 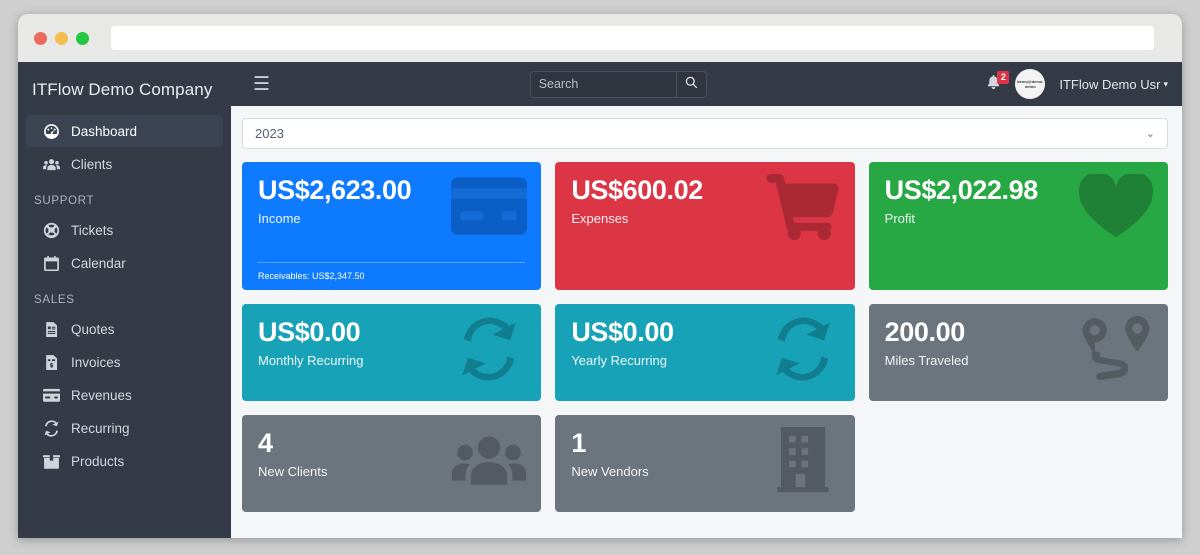 I want to click on sidebar-item-label: Revenues, so click(x=101, y=395).